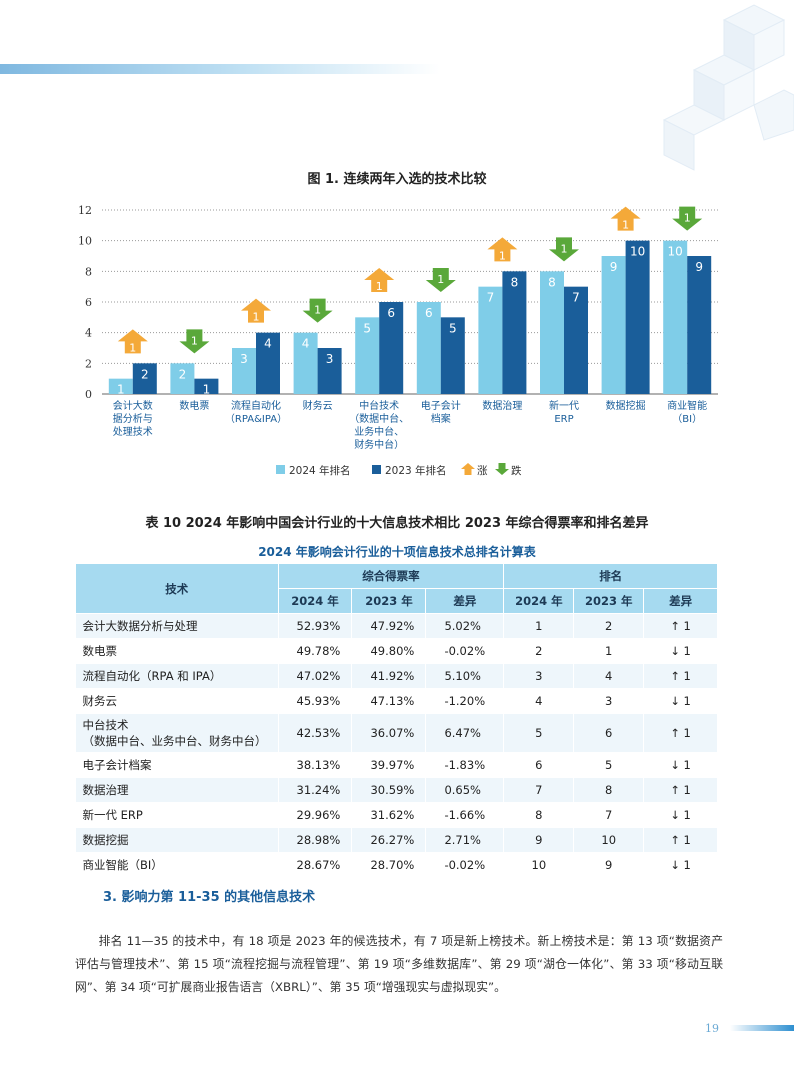 This screenshot has height=1077, width=794. I want to click on x-category-label: 数据挖掘, so click(626, 405).